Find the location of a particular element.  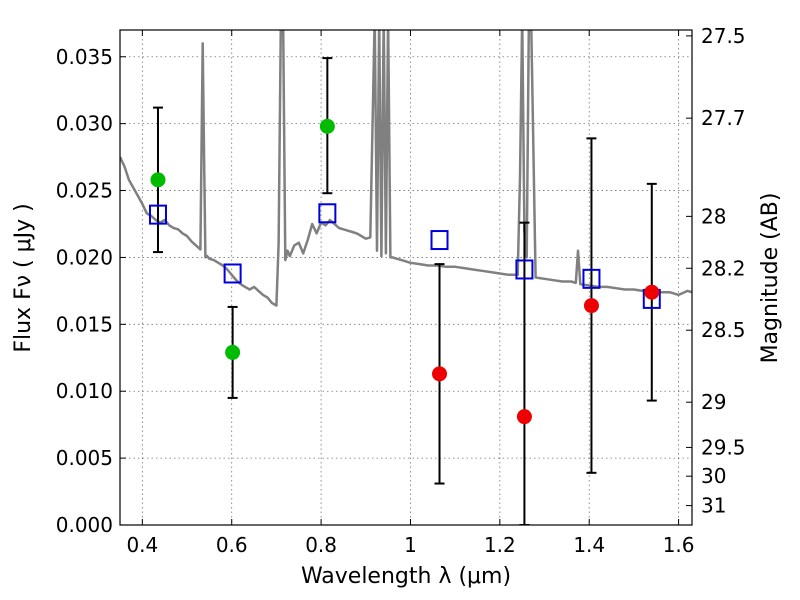

y-tick-label: 0.000 is located at coordinates (84, 525).